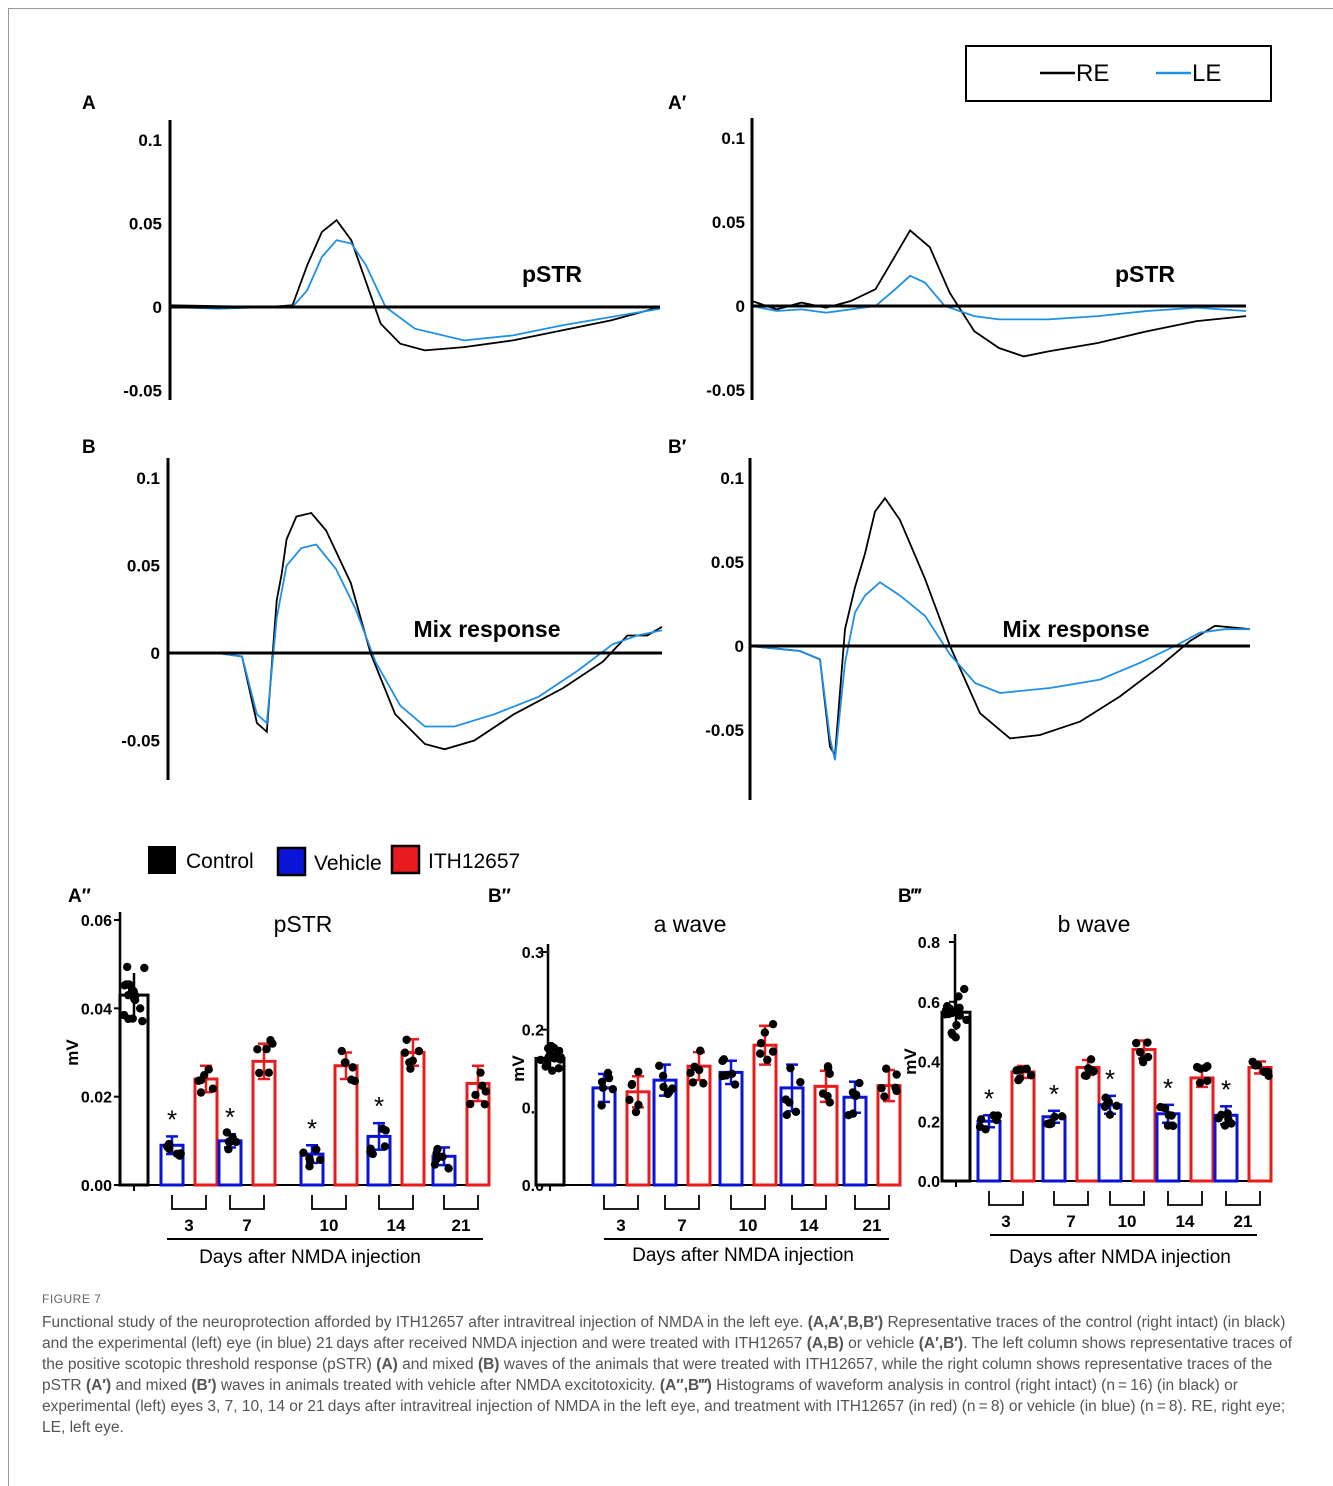 Image resolution: width=1333 pixels, height=1486 pixels. Describe the element at coordinates (405, 859) in the screenshot. I see `legend-ith-swatch` at that location.